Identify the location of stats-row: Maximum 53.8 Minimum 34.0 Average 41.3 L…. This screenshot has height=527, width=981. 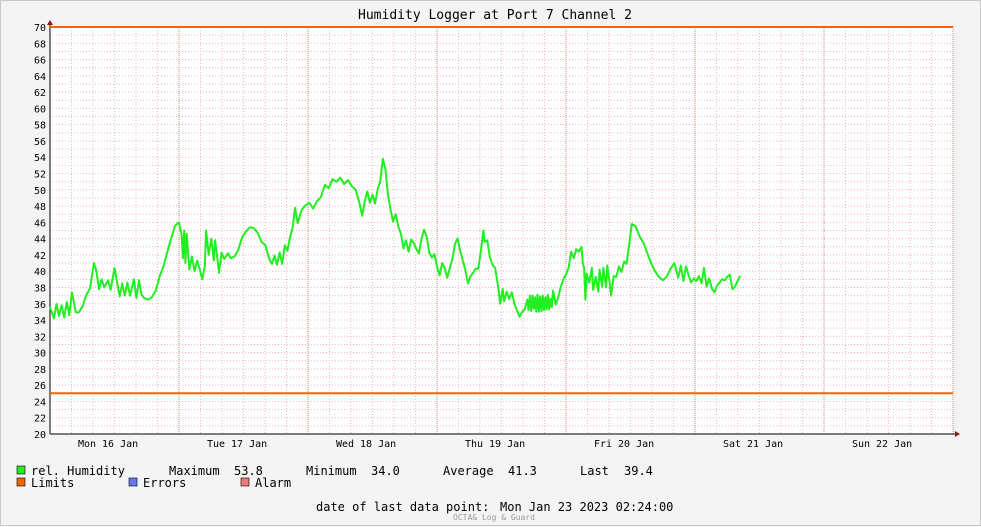
(411, 471).